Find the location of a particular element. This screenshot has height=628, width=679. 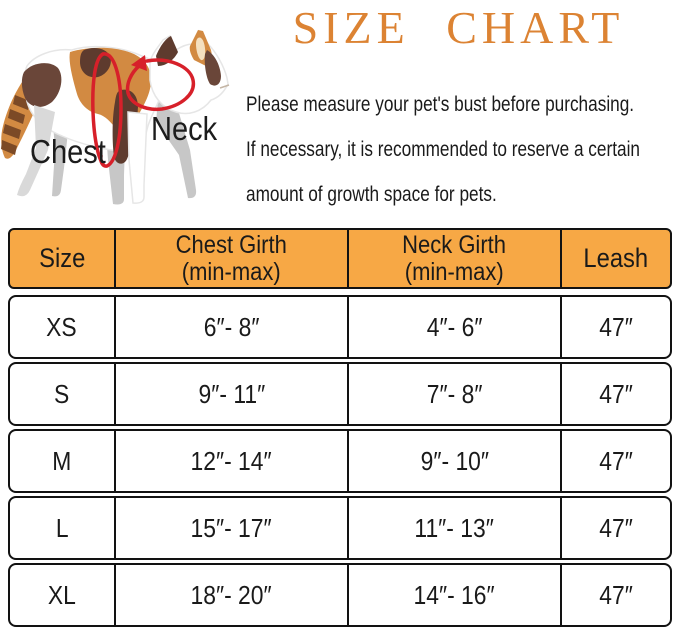

header-label: Size is located at coordinates (61, 258).